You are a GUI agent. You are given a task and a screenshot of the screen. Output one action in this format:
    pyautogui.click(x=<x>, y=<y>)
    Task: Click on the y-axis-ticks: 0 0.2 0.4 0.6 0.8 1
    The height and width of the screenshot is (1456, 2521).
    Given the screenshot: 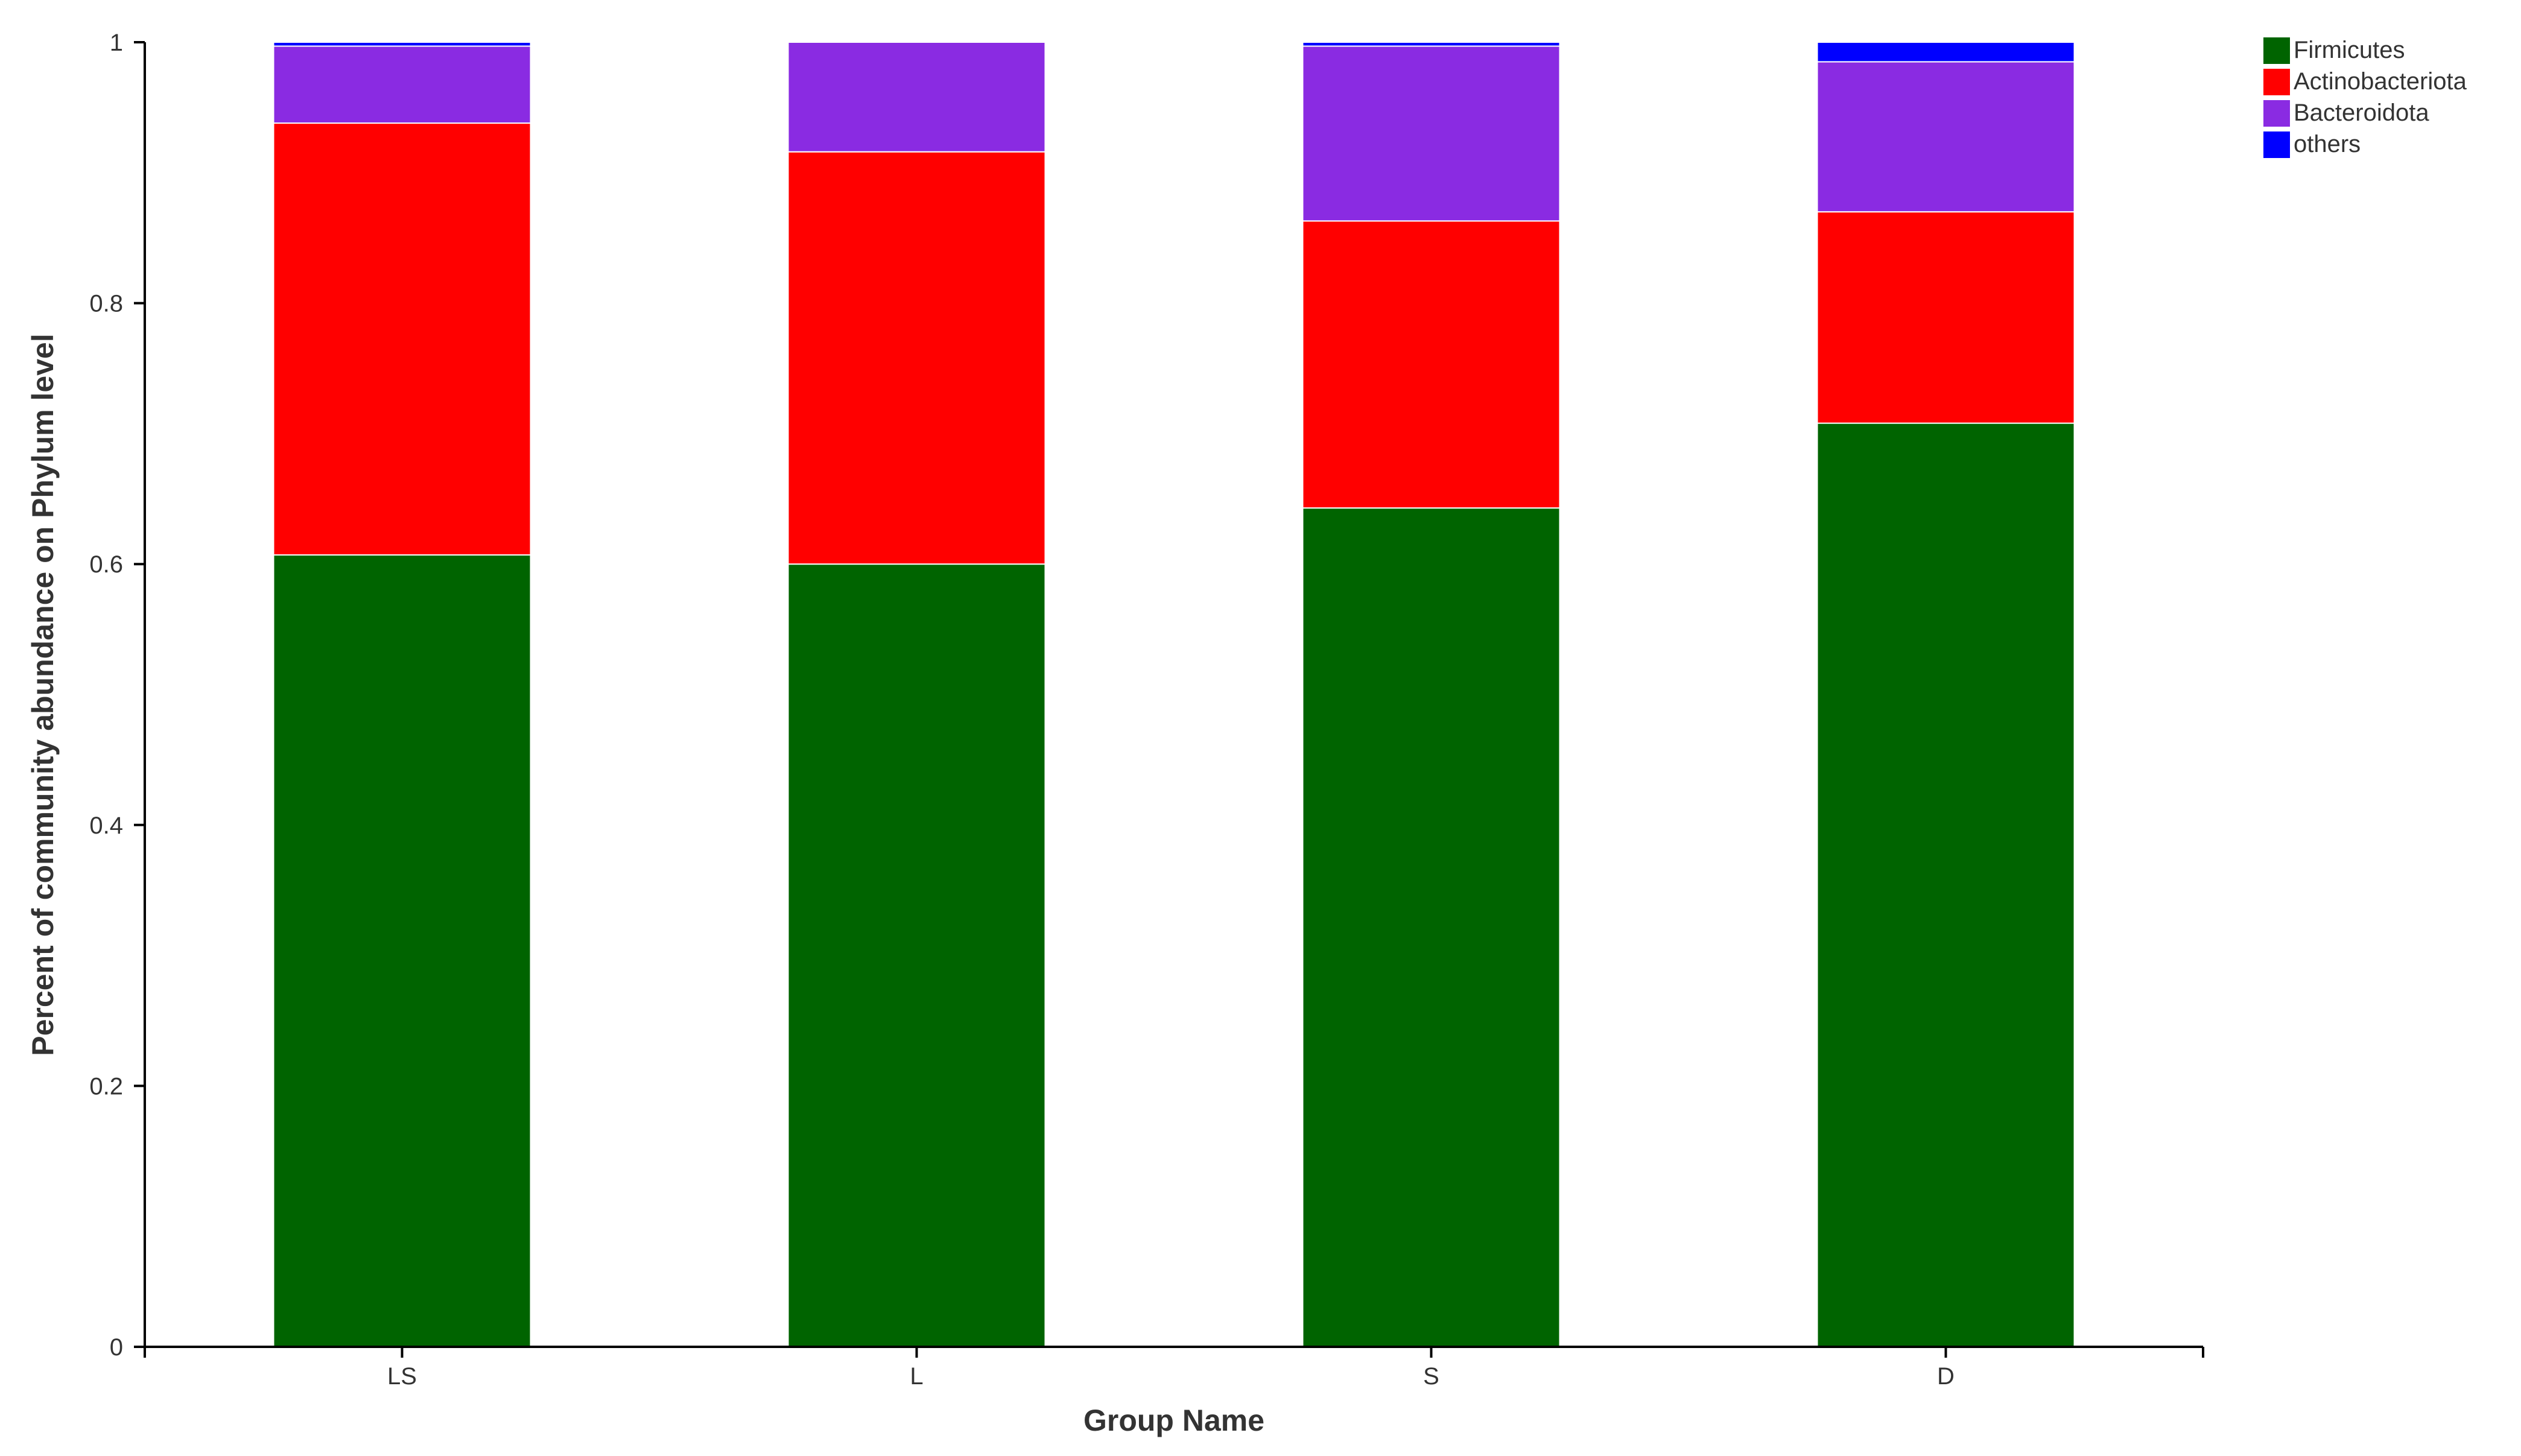 What is the action you would take?
    pyautogui.click(x=117, y=696)
    